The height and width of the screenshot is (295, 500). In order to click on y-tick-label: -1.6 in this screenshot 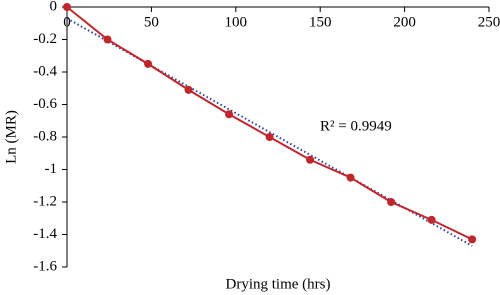, I will do `click(45, 266)`.